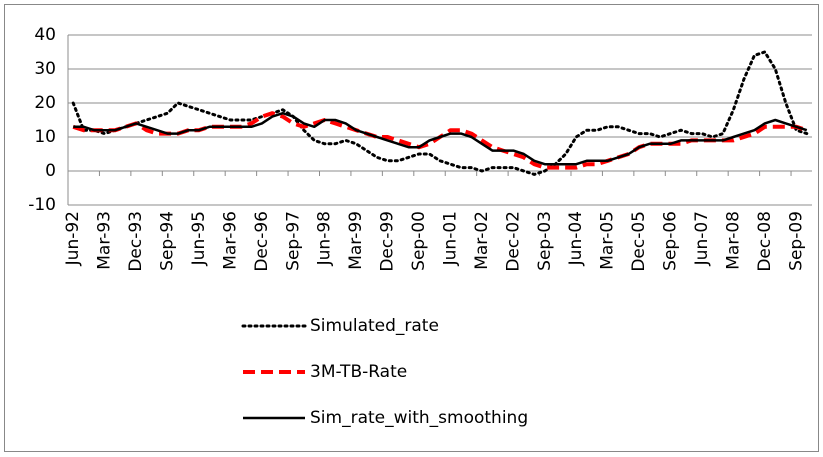 Image resolution: width=823 pixels, height=457 pixels. What do you see at coordinates (419, 241) in the screenshot?
I see `x-tick-label: Sep-00` at bounding box center [419, 241].